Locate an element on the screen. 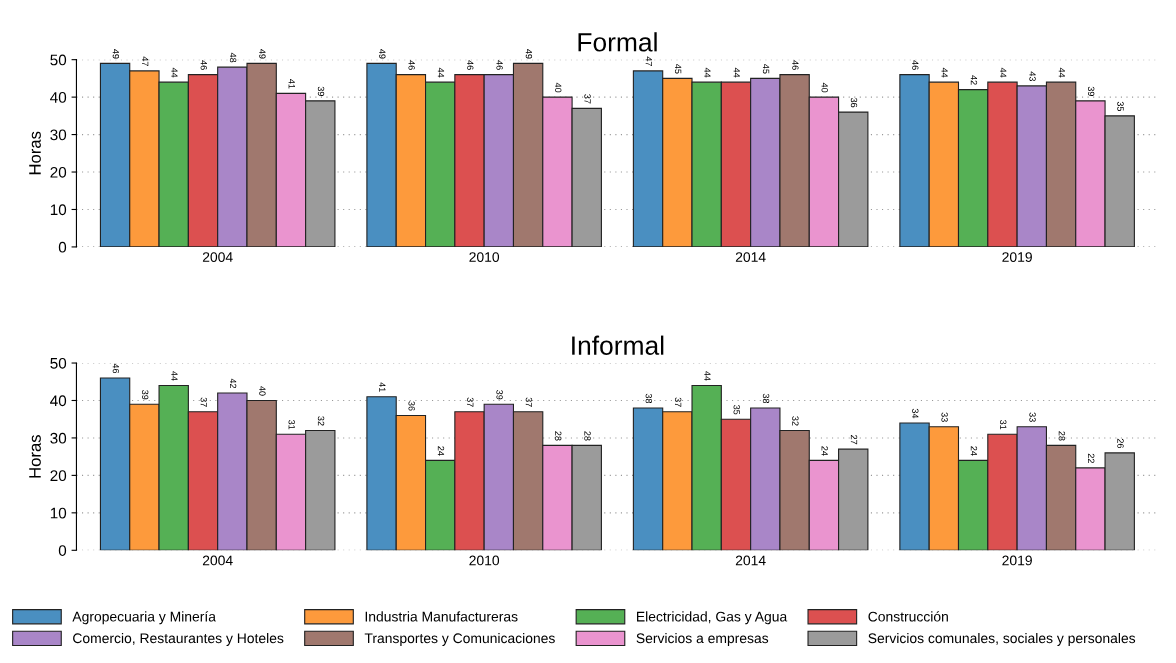 The width and height of the screenshot is (1176, 663). legend-label: Comercio, Restaurantes y Hoteles is located at coordinates (178, 639).